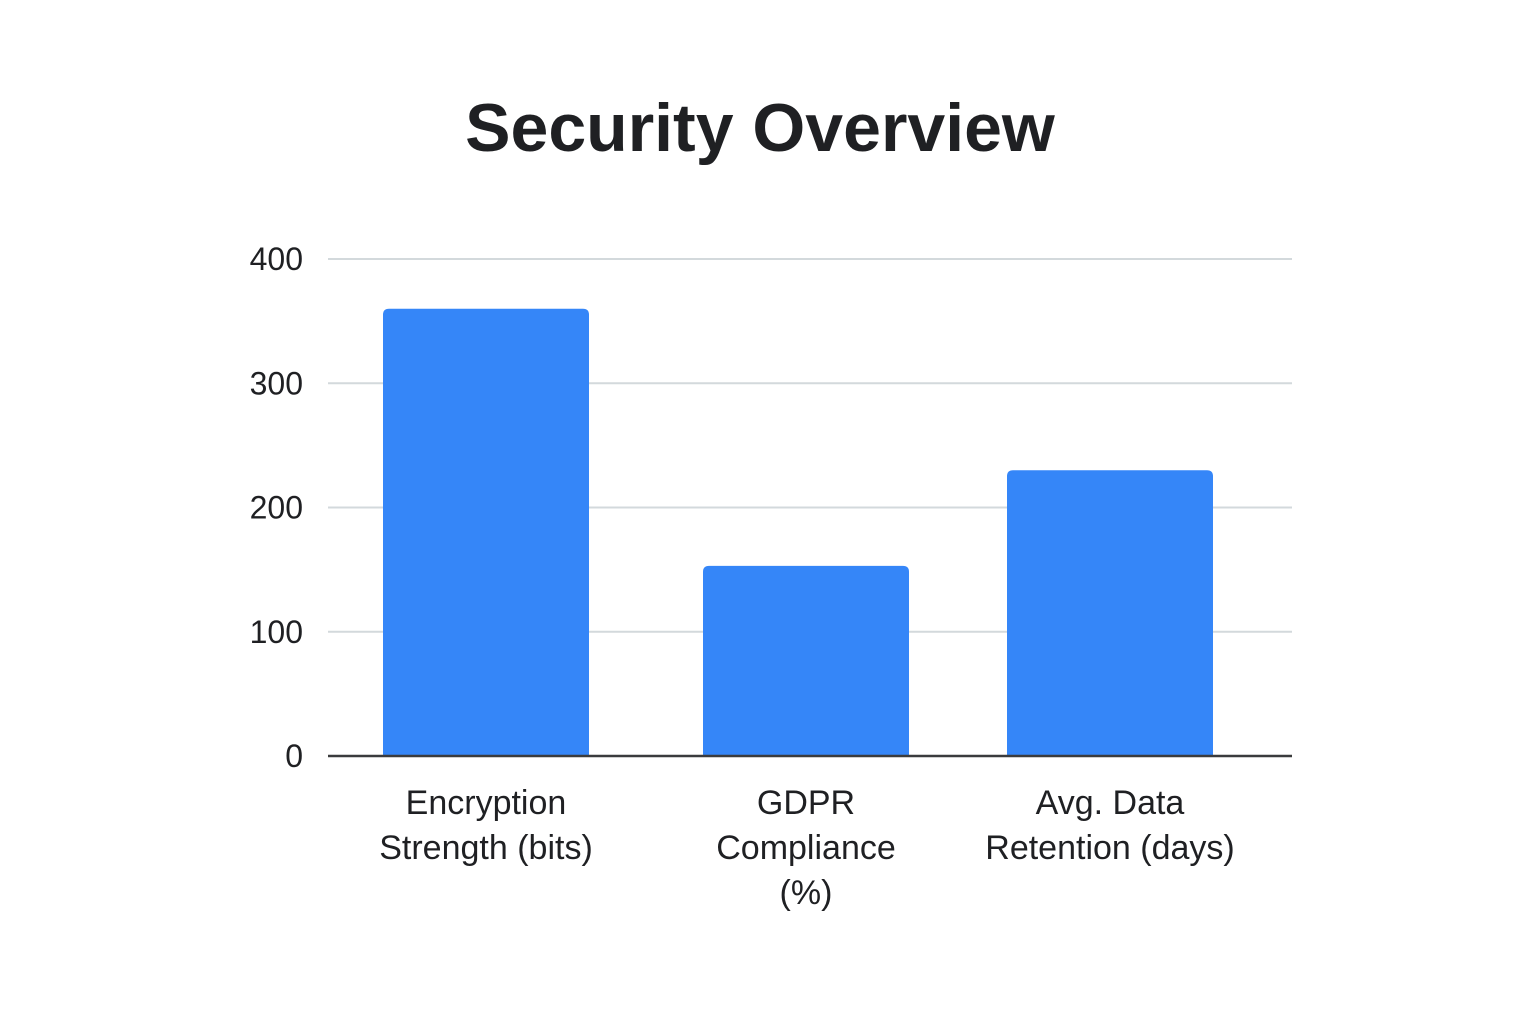 The image size is (1536, 1024). Describe the element at coordinates (276, 632) in the screenshot. I see `y-tick-label: 100` at that location.